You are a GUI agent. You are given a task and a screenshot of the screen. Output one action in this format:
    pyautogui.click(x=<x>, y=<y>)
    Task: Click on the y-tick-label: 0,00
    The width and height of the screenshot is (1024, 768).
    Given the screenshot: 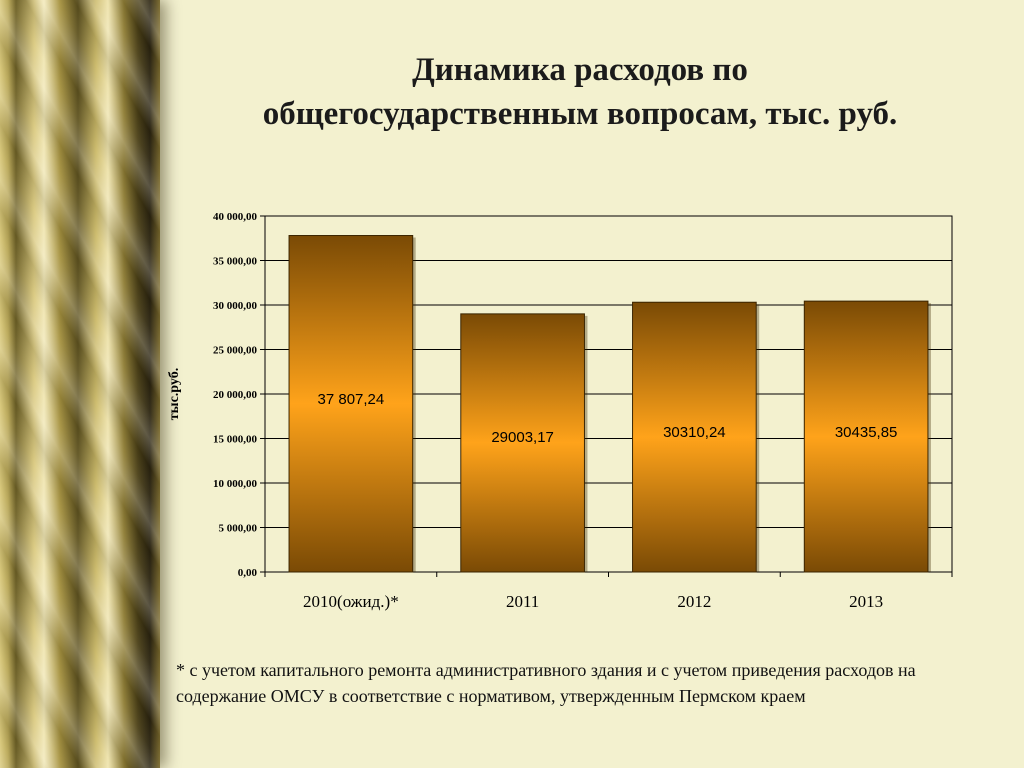 What is the action you would take?
    pyautogui.click(x=248, y=573)
    